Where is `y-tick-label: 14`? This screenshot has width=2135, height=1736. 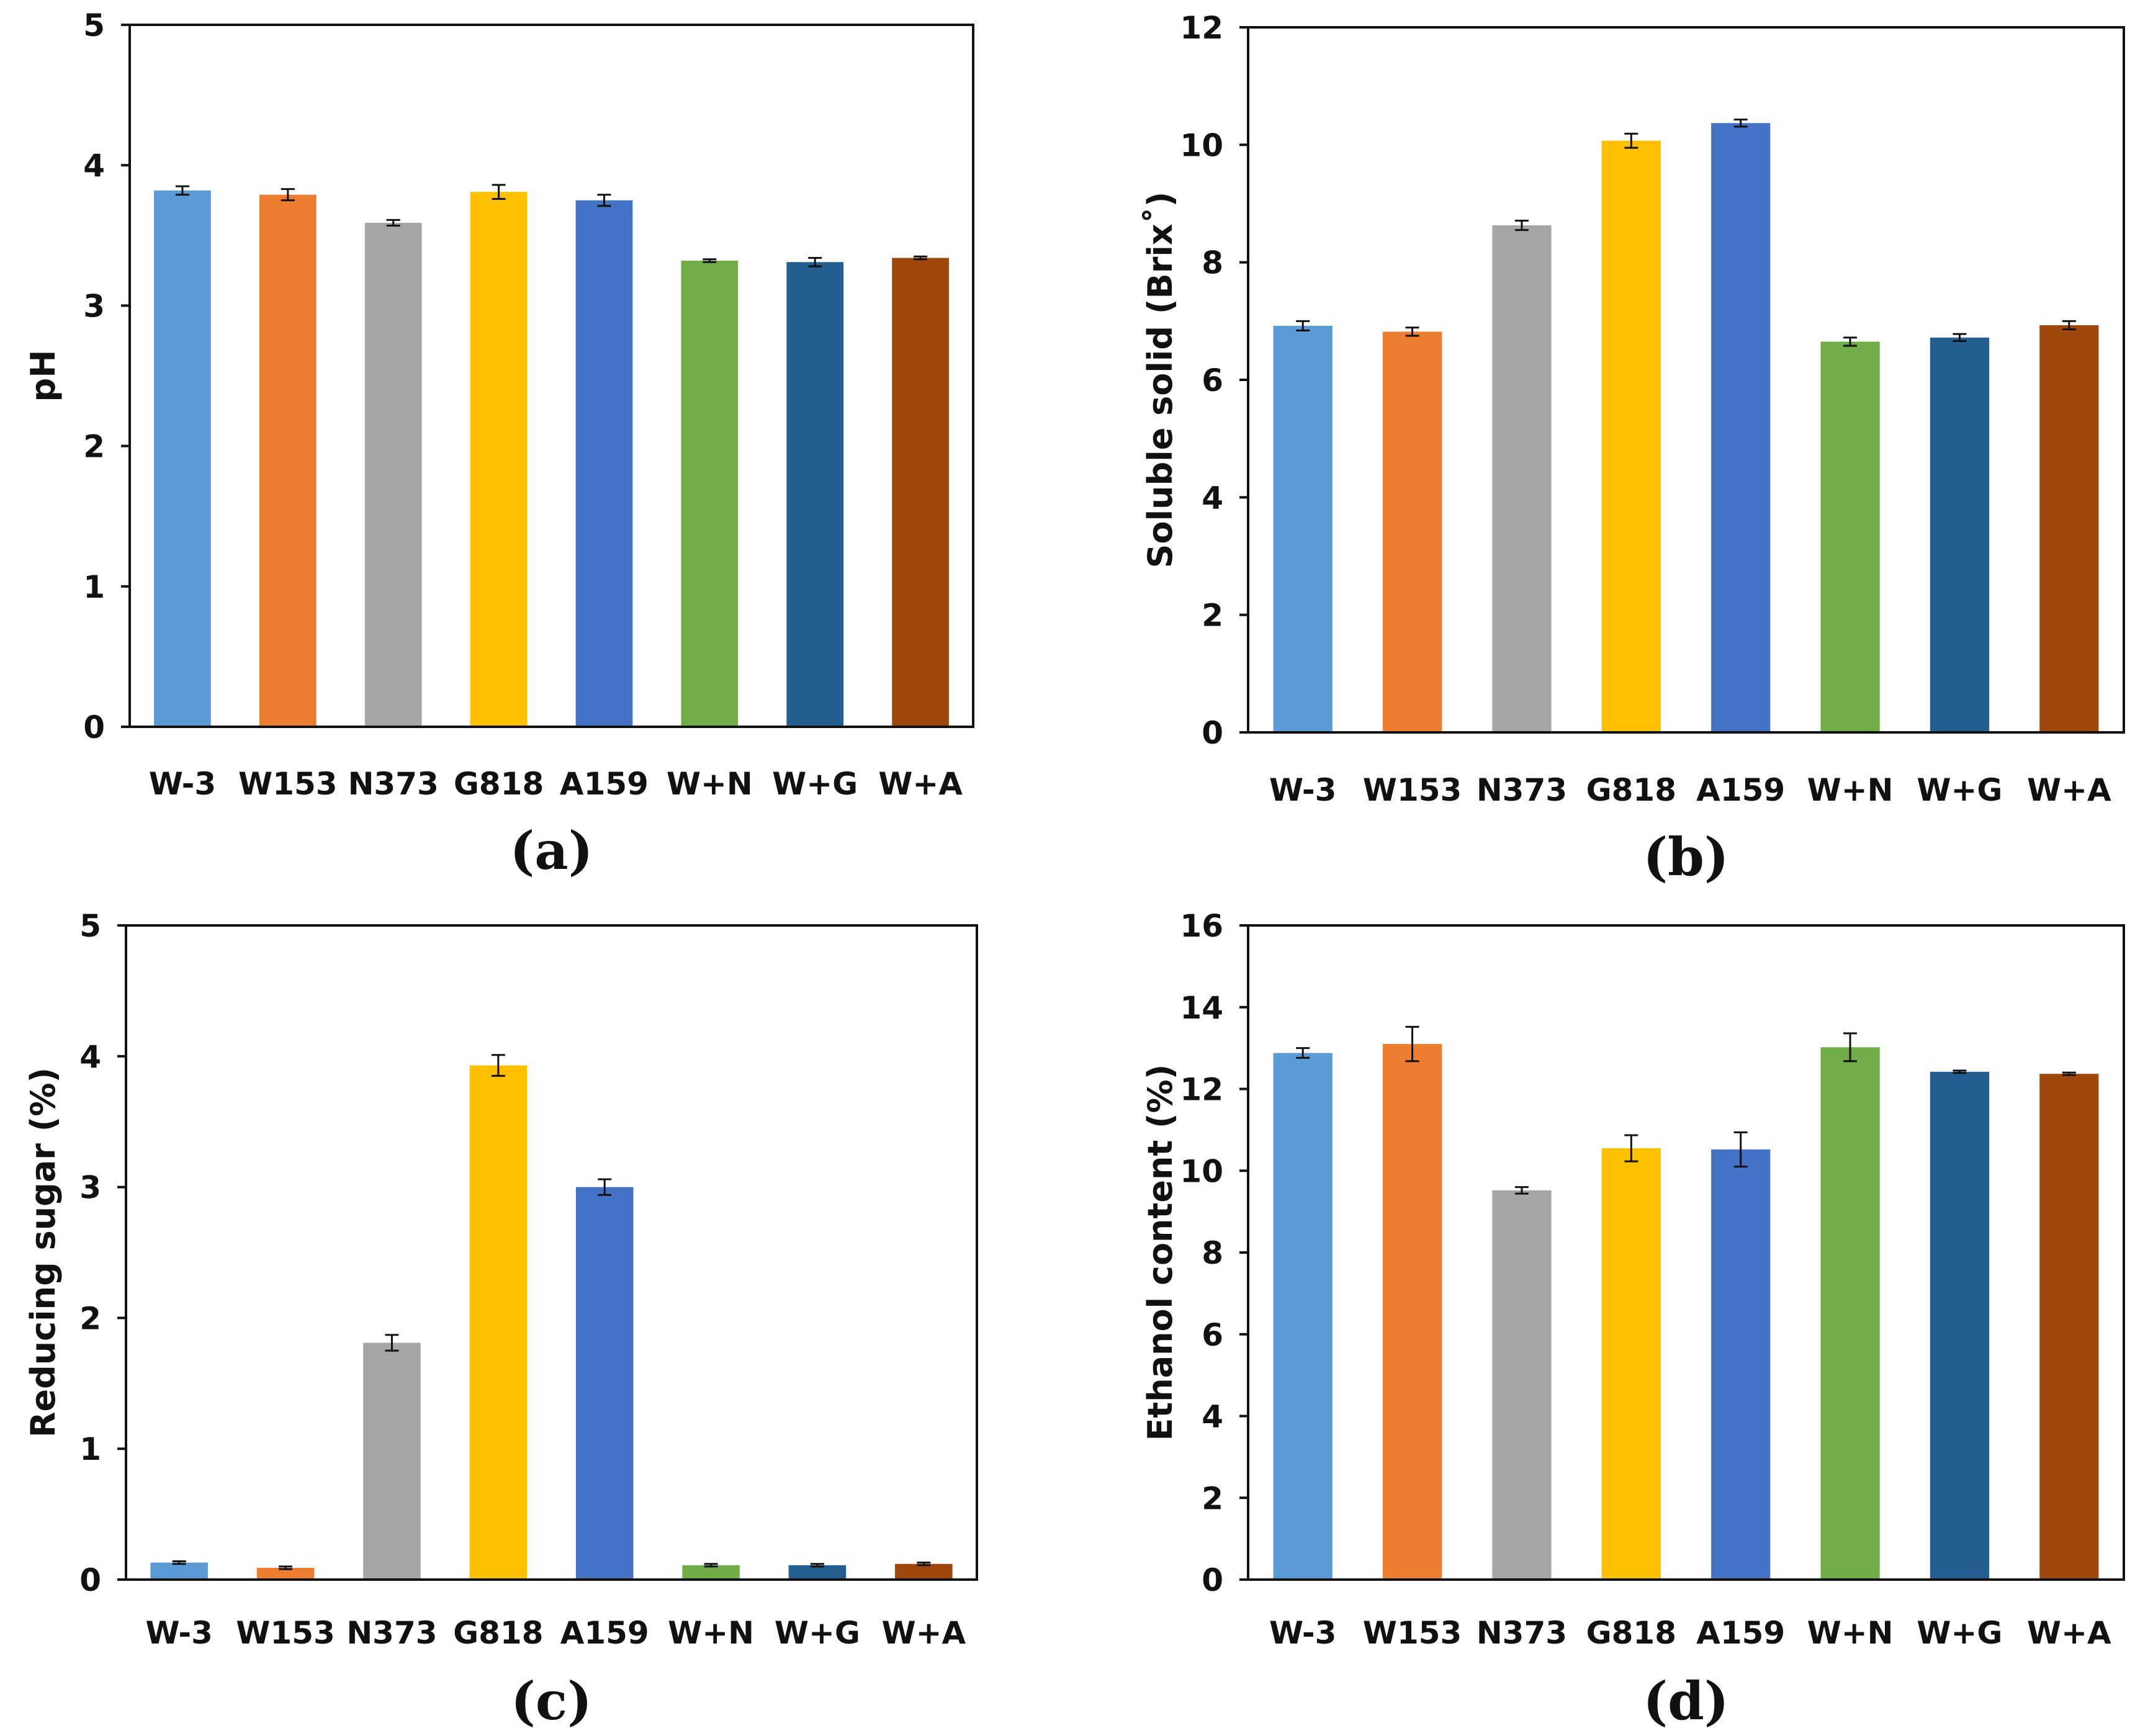 y-tick-label: 14 is located at coordinates (1201, 1008).